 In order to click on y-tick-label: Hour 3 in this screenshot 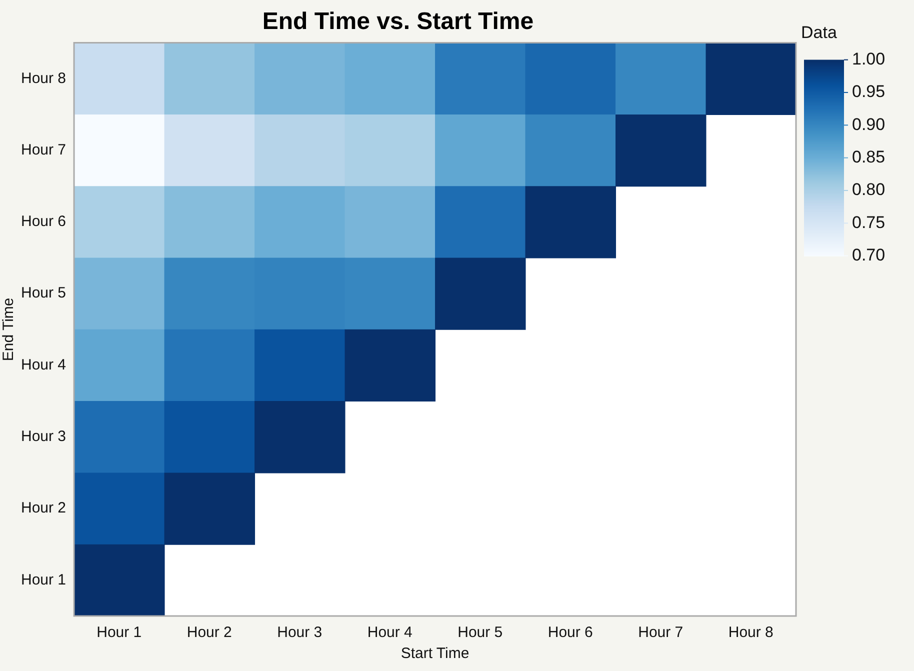, I will do `click(43, 437)`.